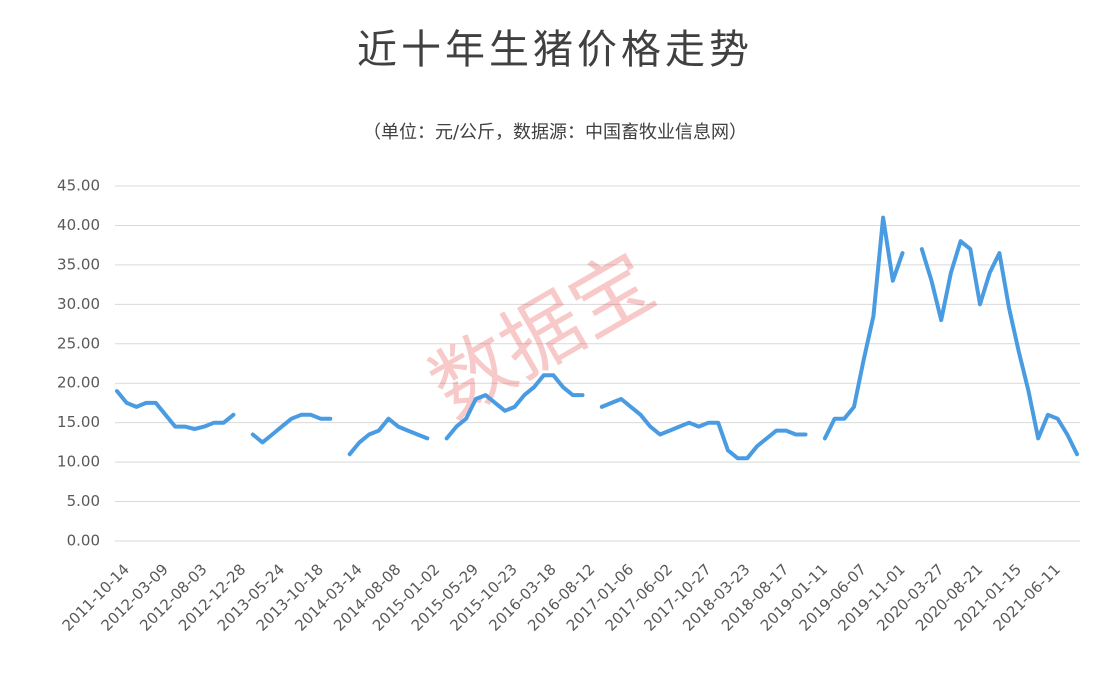 The width and height of the screenshot is (1110, 680). Describe the element at coordinates (78, 225) in the screenshot. I see `y-tick-label: 40.00` at that location.